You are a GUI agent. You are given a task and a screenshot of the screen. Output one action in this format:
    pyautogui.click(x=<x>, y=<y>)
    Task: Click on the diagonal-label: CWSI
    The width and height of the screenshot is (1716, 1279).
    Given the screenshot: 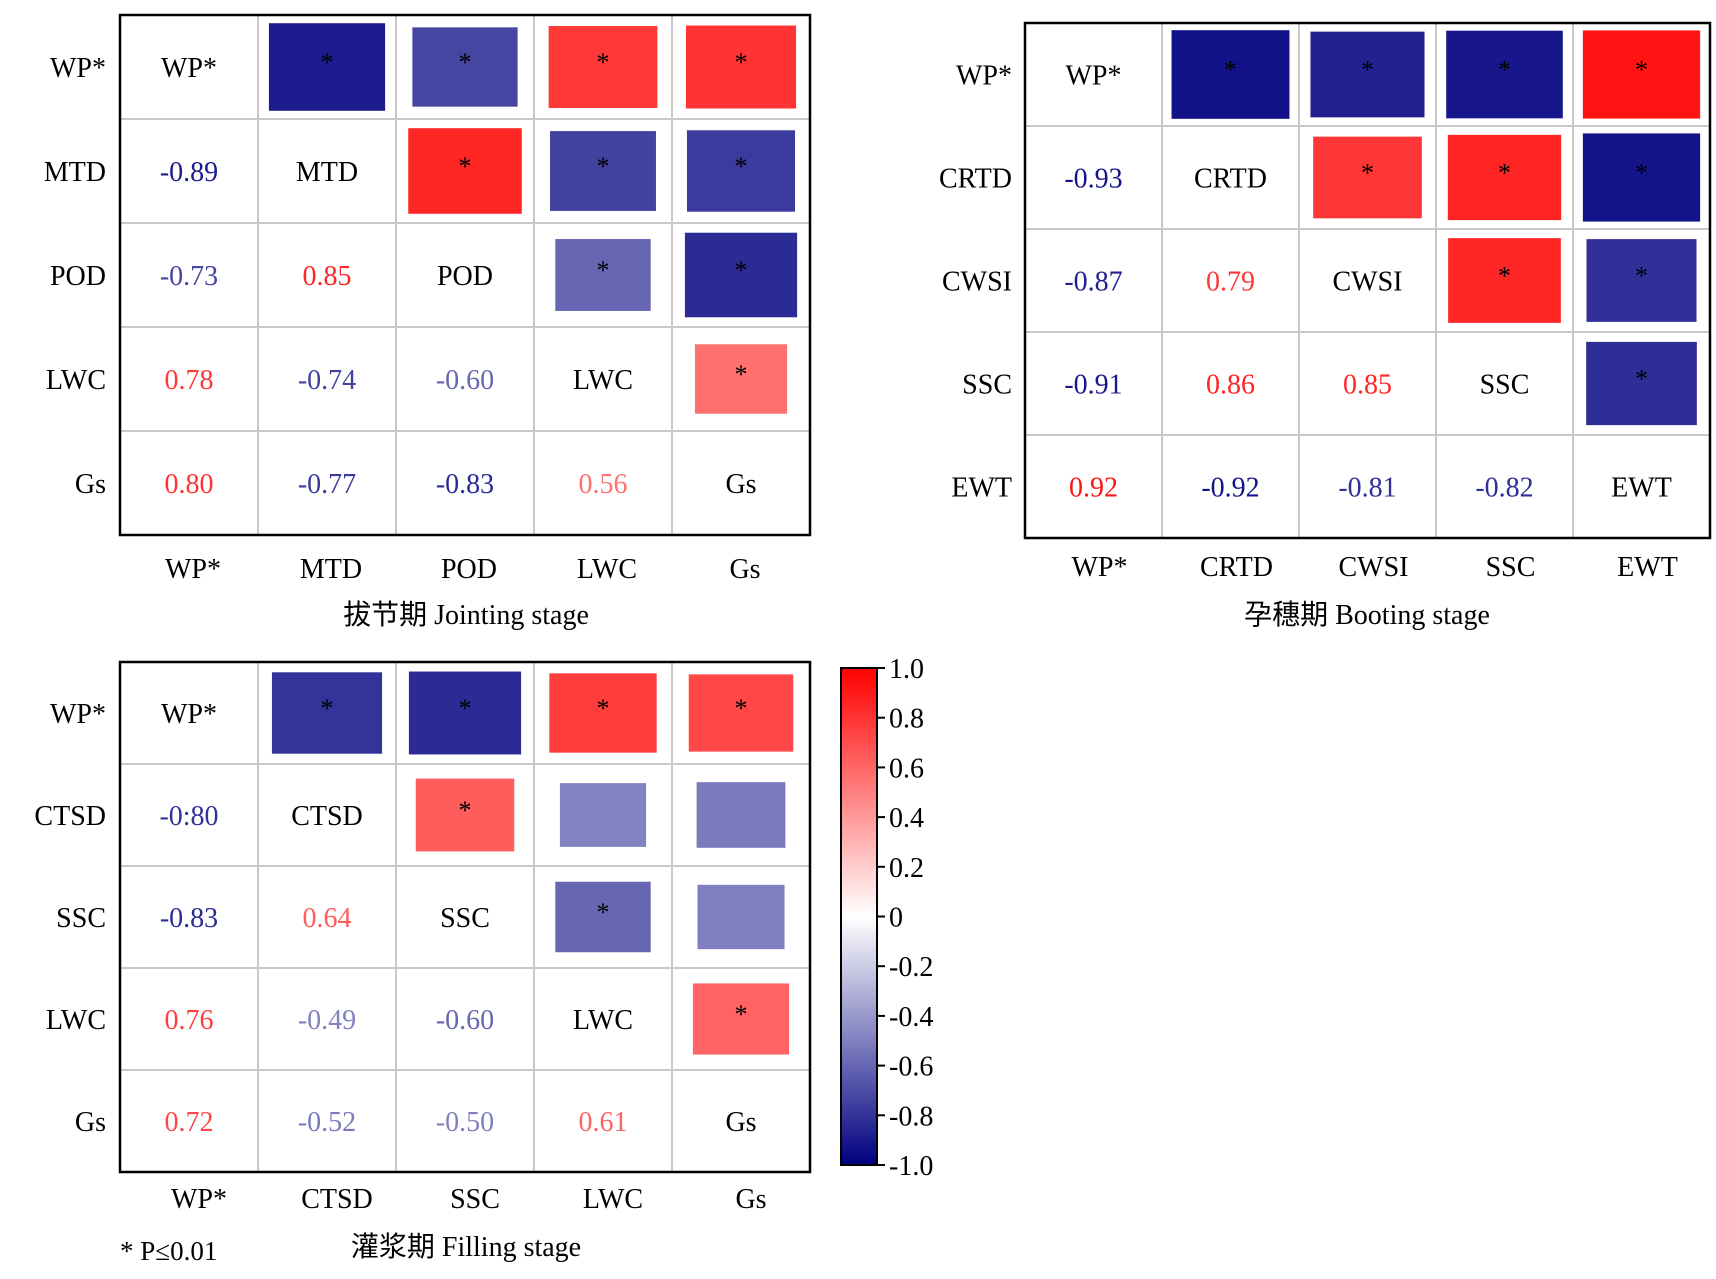 What is the action you would take?
    pyautogui.click(x=1368, y=282)
    